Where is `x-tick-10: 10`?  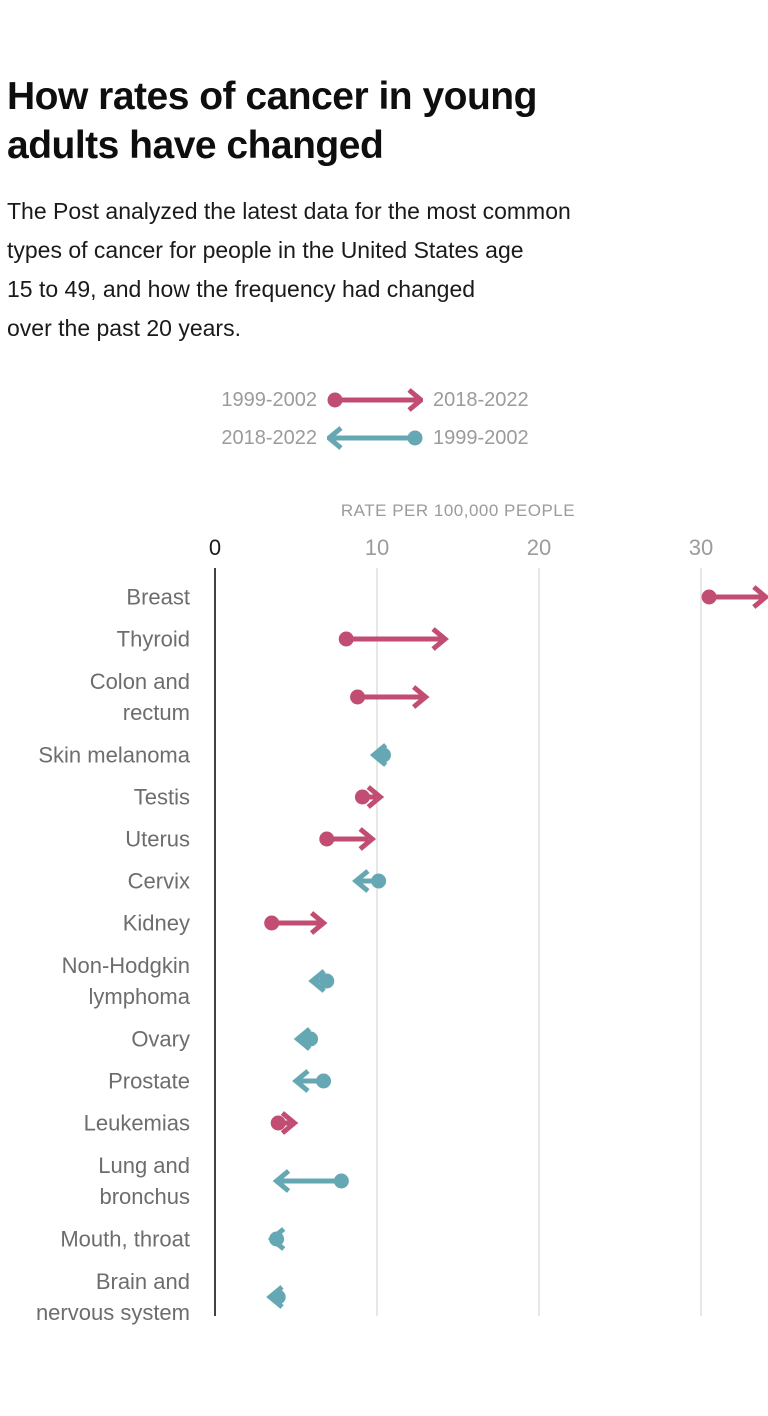 x-tick-10: 10 is located at coordinates (377, 547).